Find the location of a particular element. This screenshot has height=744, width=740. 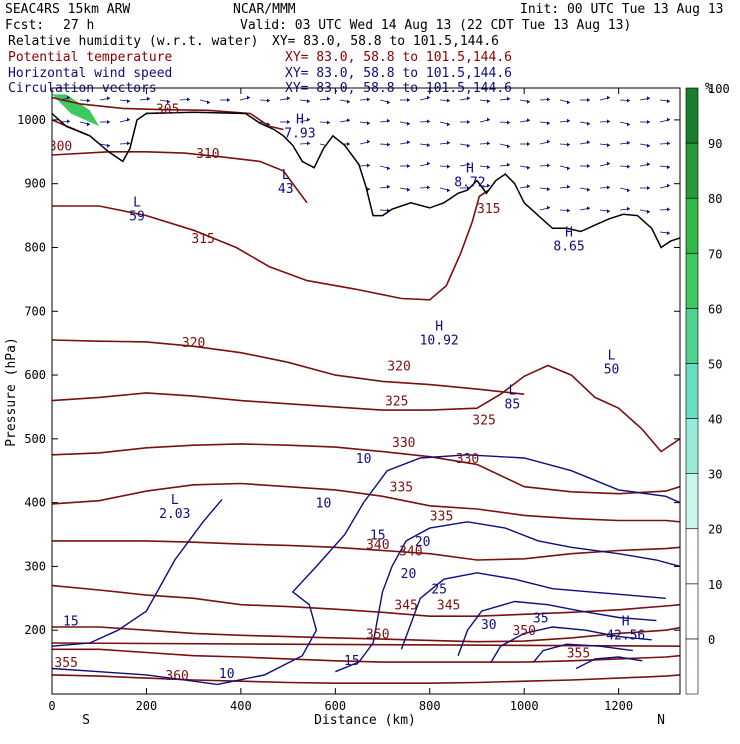

theta-label: 340 is located at coordinates (410, 551).